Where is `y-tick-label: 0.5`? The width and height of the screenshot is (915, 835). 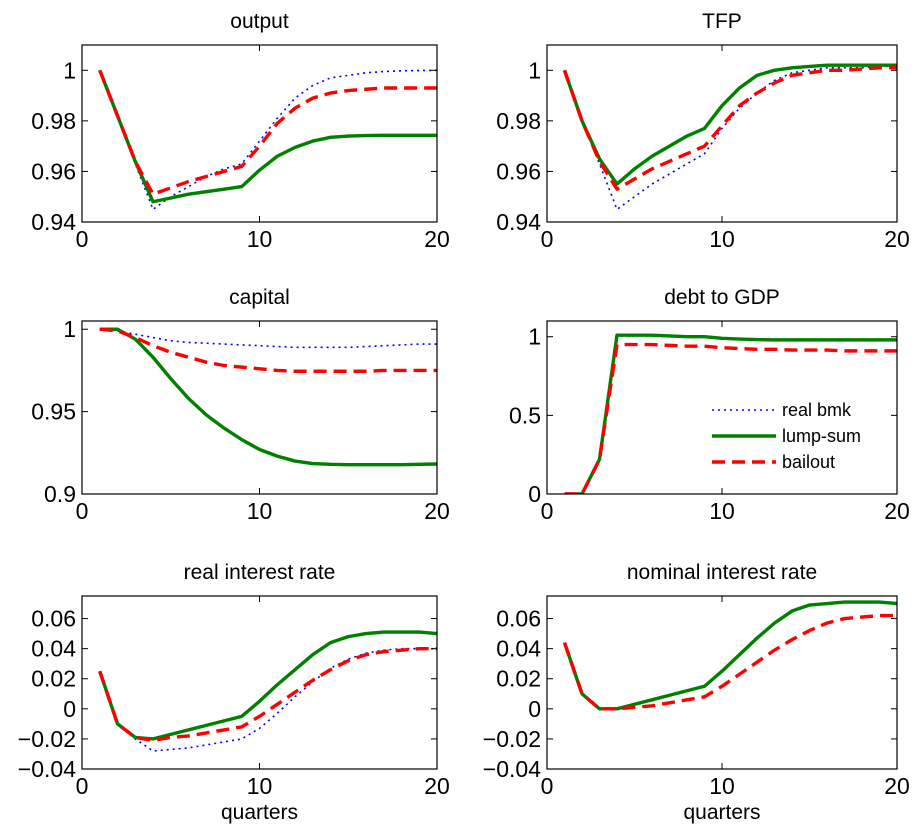
y-tick-label: 0.5 is located at coordinates (525, 415).